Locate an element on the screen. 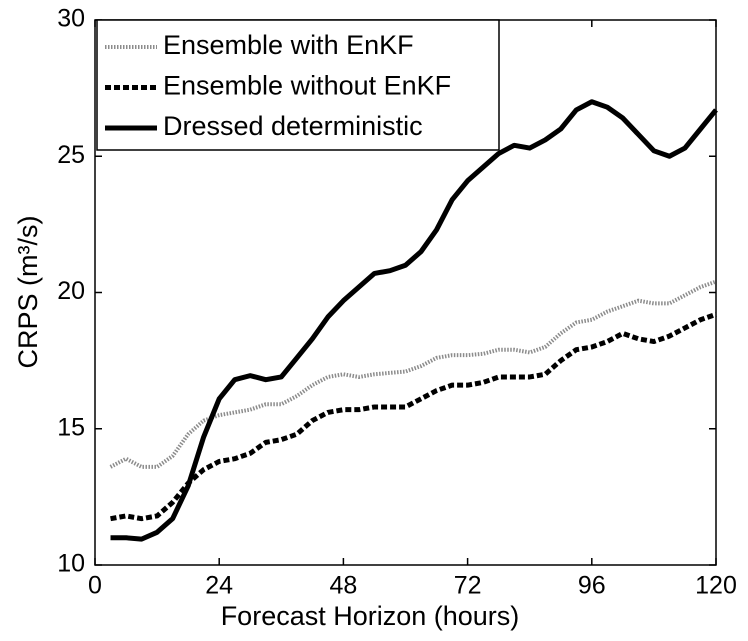 This screenshot has height=641, width=748. legend-label: Dressed deterministic is located at coordinates (293, 126).